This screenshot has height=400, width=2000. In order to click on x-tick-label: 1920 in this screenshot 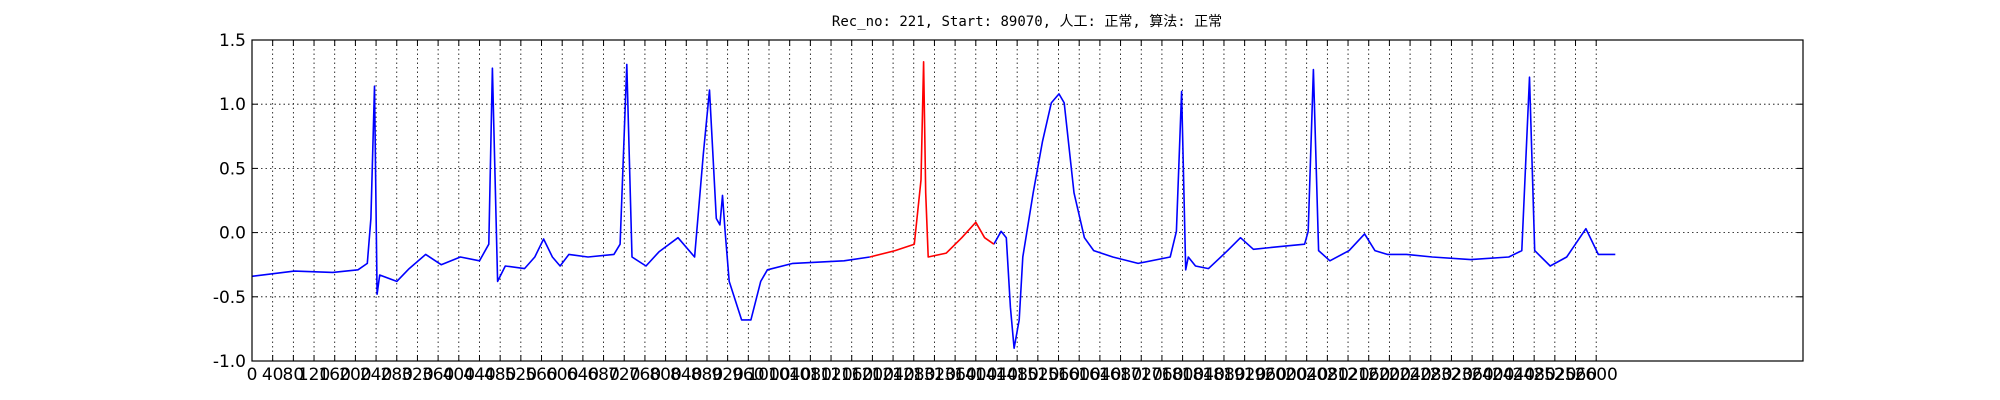, I will do `click(1244, 375)`.